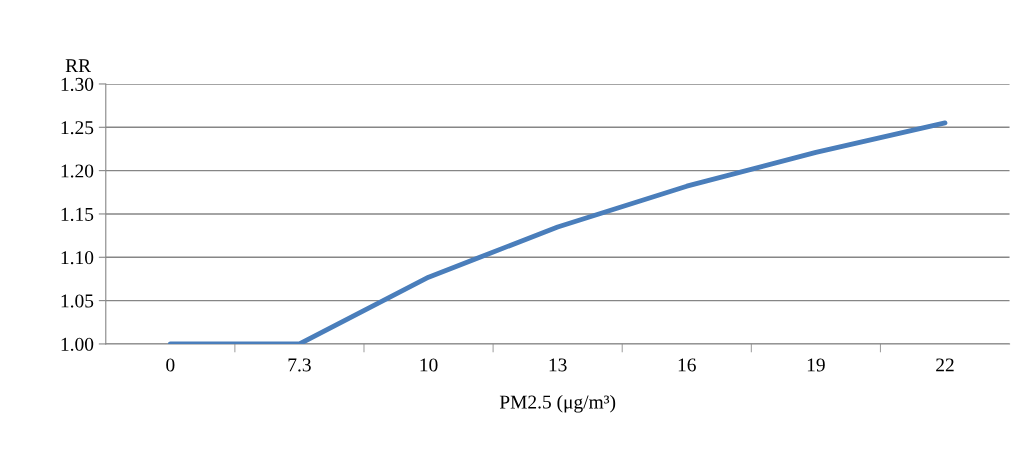 The image size is (1027, 449). Describe the element at coordinates (77, 301) in the screenshot. I see `y-tick-label: 1.05` at that location.